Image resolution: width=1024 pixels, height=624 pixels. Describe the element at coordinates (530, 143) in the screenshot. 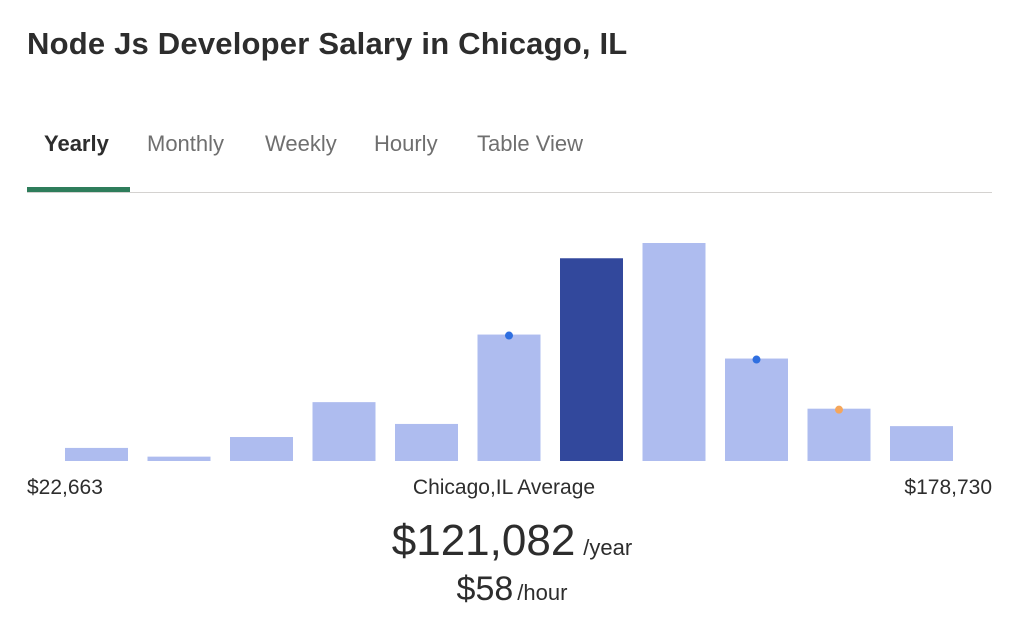

I see `tab-table-view: Table View` at that location.